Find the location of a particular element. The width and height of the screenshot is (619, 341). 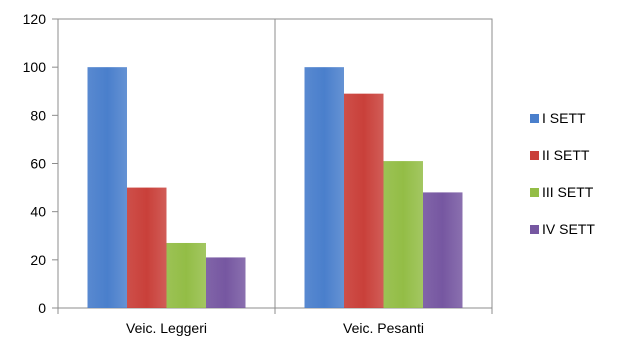

bar-i-sett-veic-leggeri is located at coordinates (107, 188).